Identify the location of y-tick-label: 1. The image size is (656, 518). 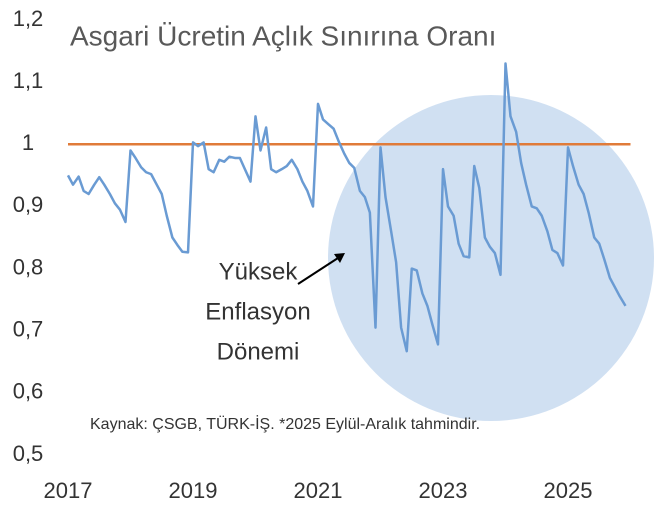
(28, 142).